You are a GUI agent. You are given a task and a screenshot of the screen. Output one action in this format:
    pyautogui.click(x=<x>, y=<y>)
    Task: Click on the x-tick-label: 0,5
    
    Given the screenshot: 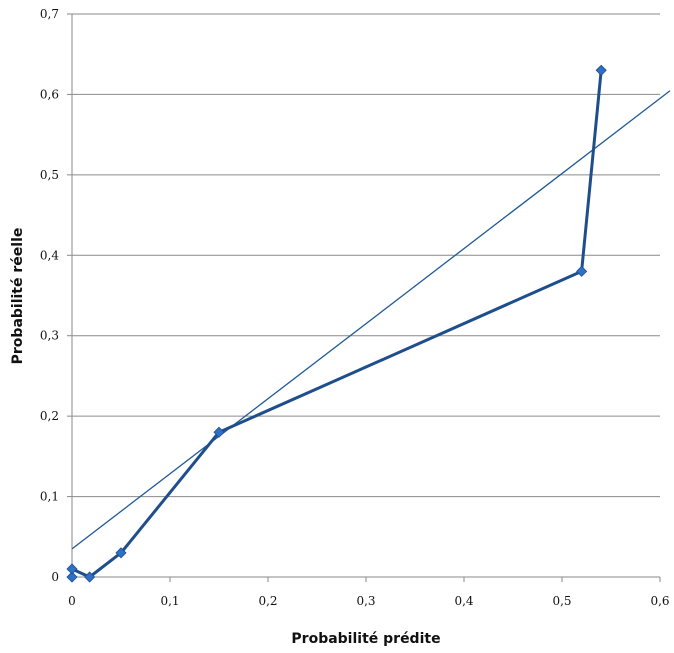 What is the action you would take?
    pyautogui.click(x=561, y=601)
    